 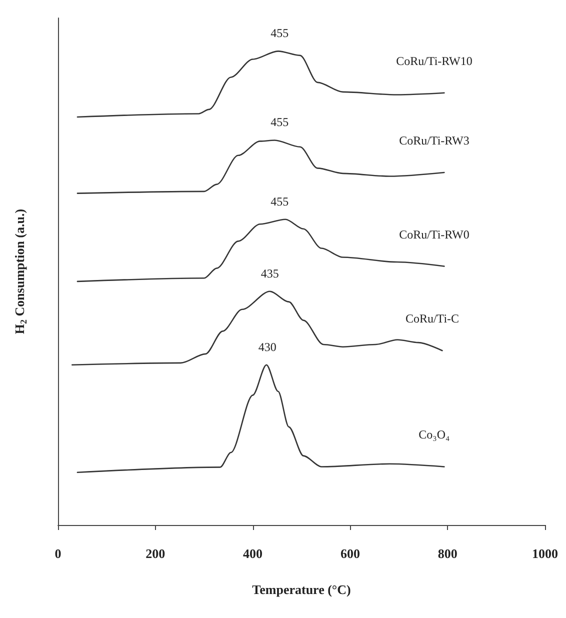 What do you see at coordinates (267, 347) in the screenshot?
I see `annotation: 430` at bounding box center [267, 347].